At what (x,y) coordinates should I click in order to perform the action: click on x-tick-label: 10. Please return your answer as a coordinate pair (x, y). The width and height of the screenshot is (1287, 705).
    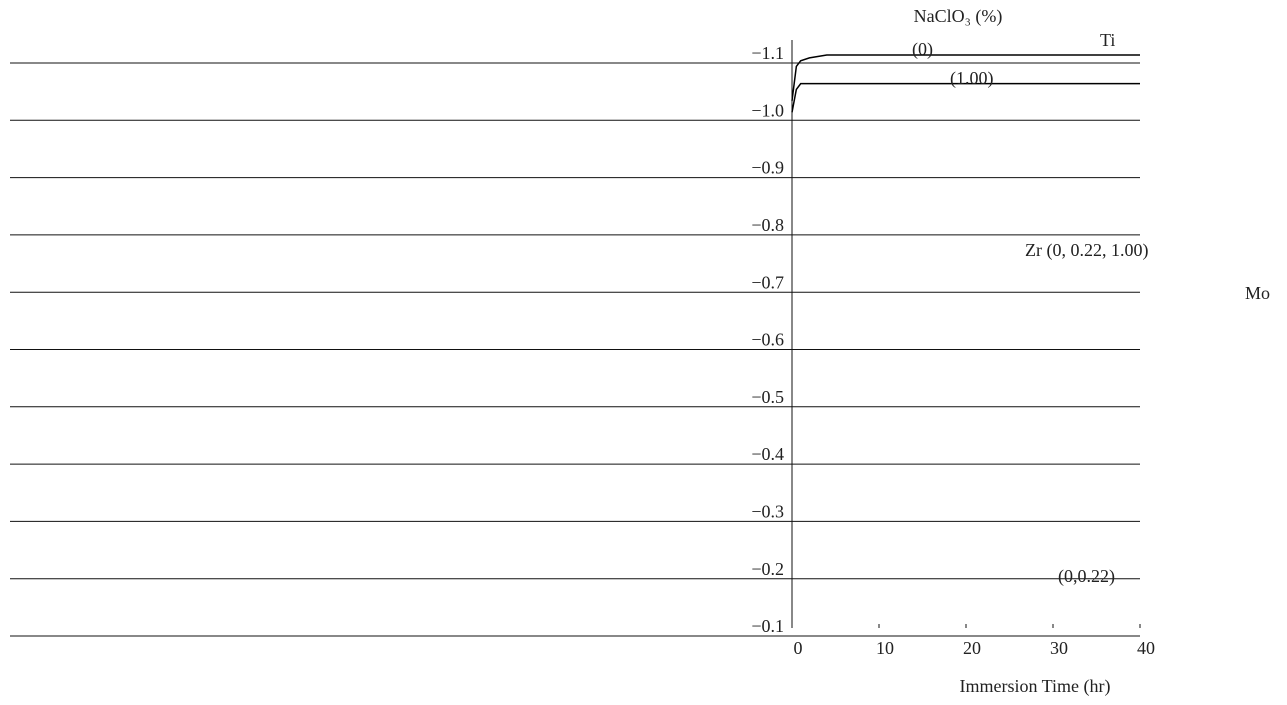
    Looking at the image, I should click on (885, 648).